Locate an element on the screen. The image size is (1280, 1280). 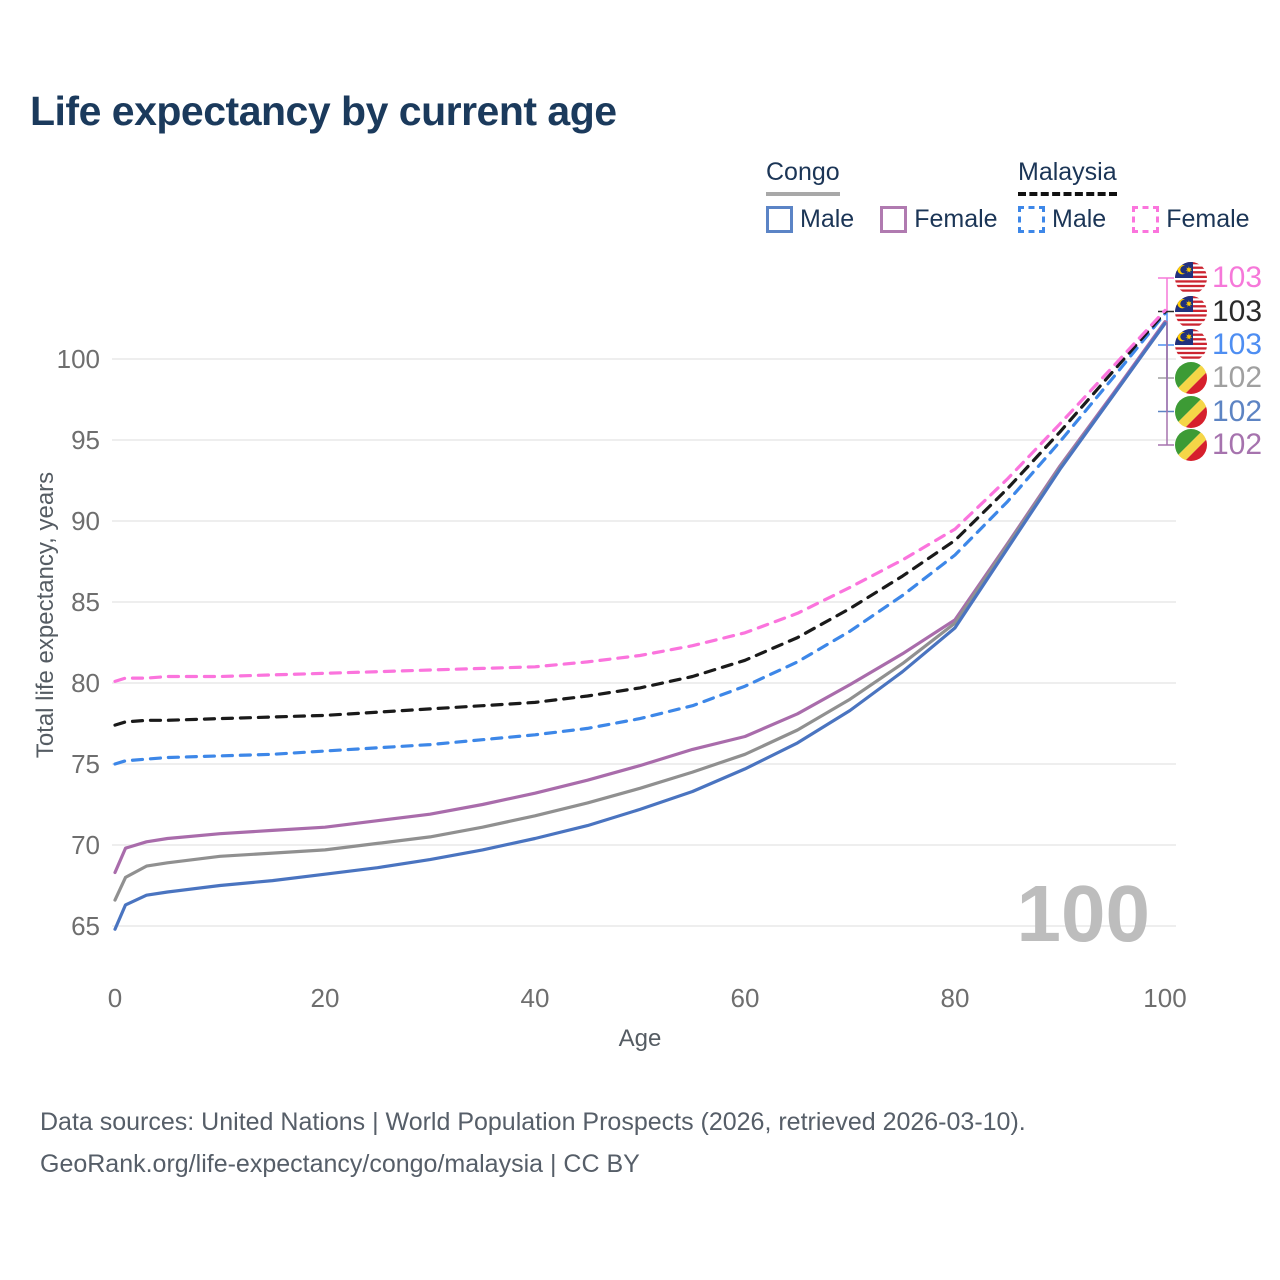
y-tick-label: 75 is located at coordinates (85, 764).